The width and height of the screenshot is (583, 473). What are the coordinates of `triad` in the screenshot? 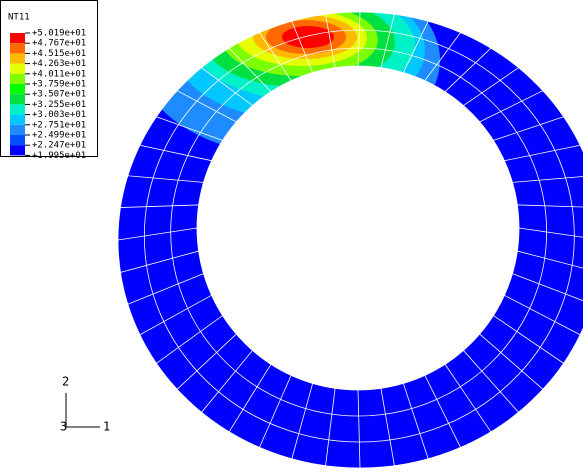 It's located at (82, 410).